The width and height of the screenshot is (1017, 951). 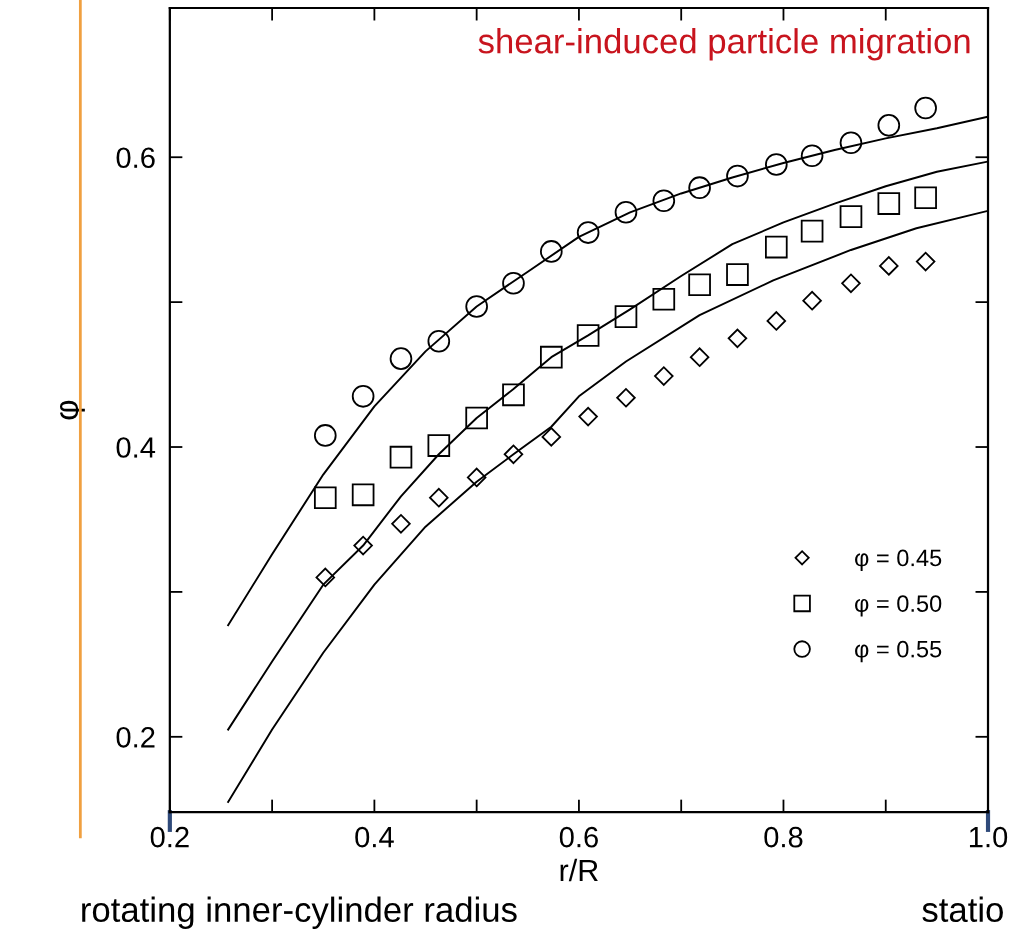 I want to click on text: shear-induced particle migration, so click(x=724, y=44).